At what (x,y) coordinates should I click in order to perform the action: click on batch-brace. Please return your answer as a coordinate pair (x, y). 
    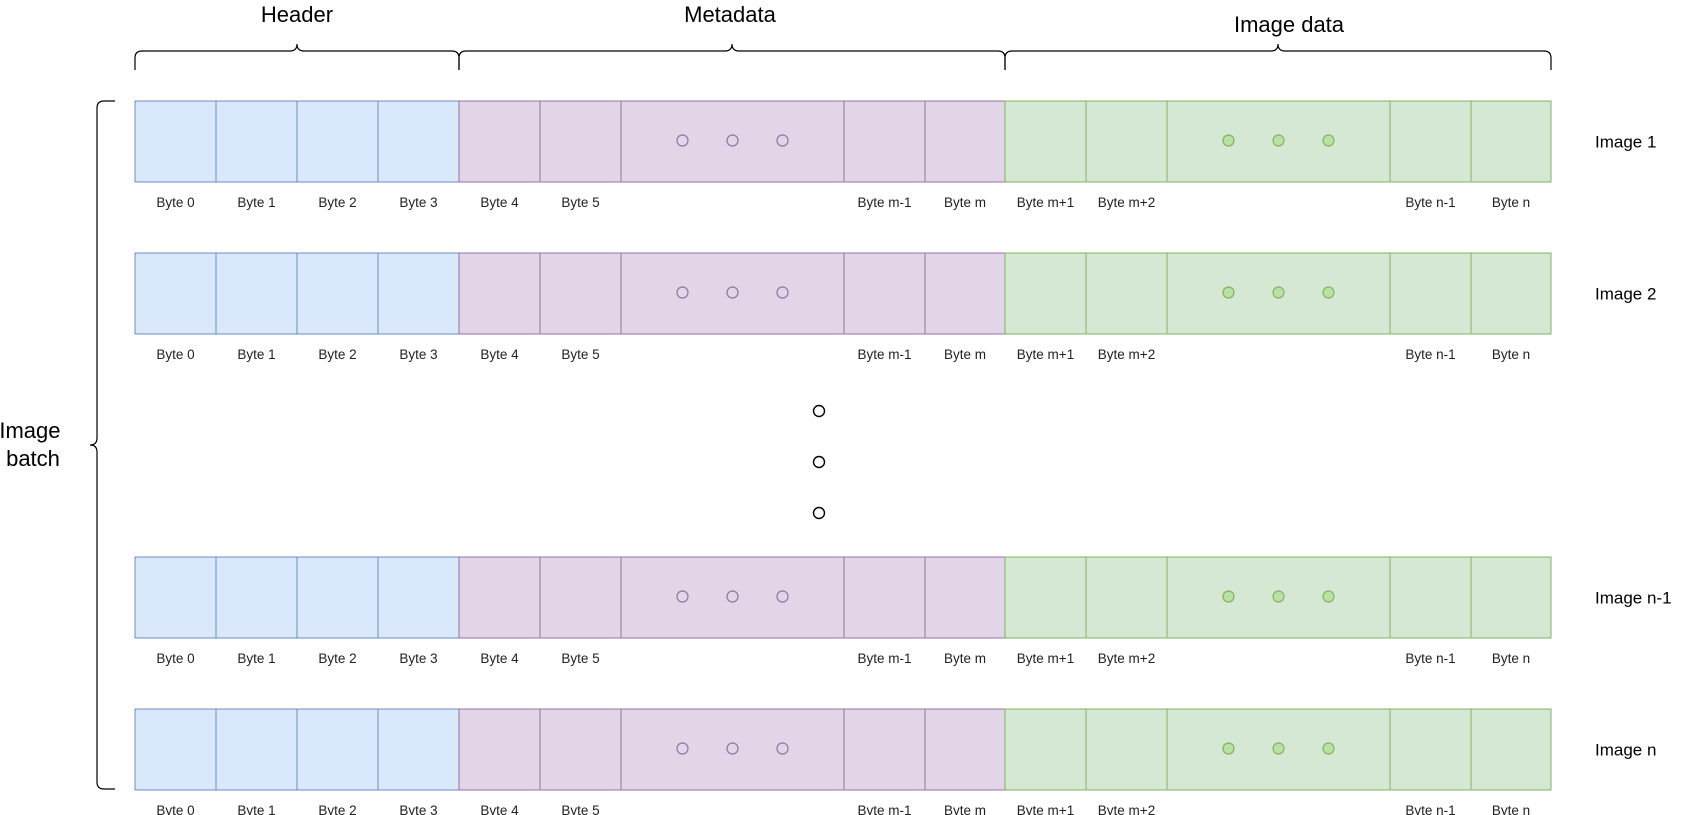
    Looking at the image, I should click on (102, 445).